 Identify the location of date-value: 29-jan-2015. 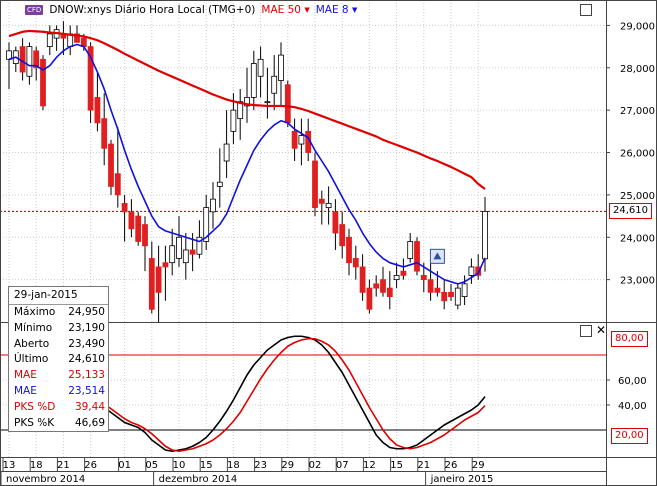
(46, 295).